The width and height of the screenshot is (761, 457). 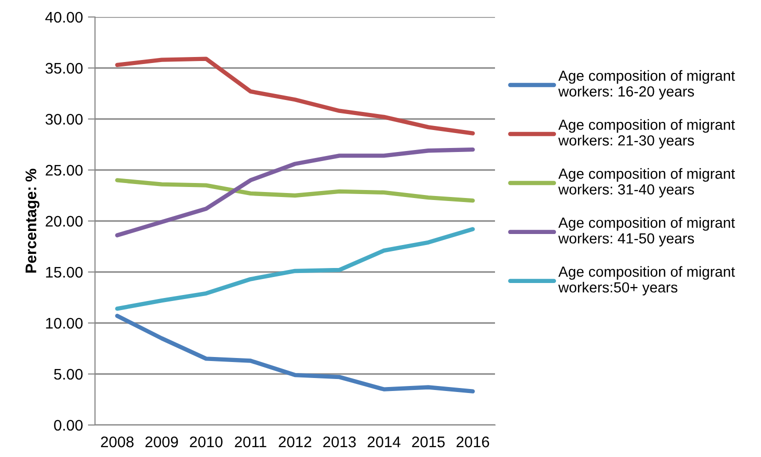 What do you see at coordinates (68, 374) in the screenshot?
I see `y-tick-label: 5.00` at bounding box center [68, 374].